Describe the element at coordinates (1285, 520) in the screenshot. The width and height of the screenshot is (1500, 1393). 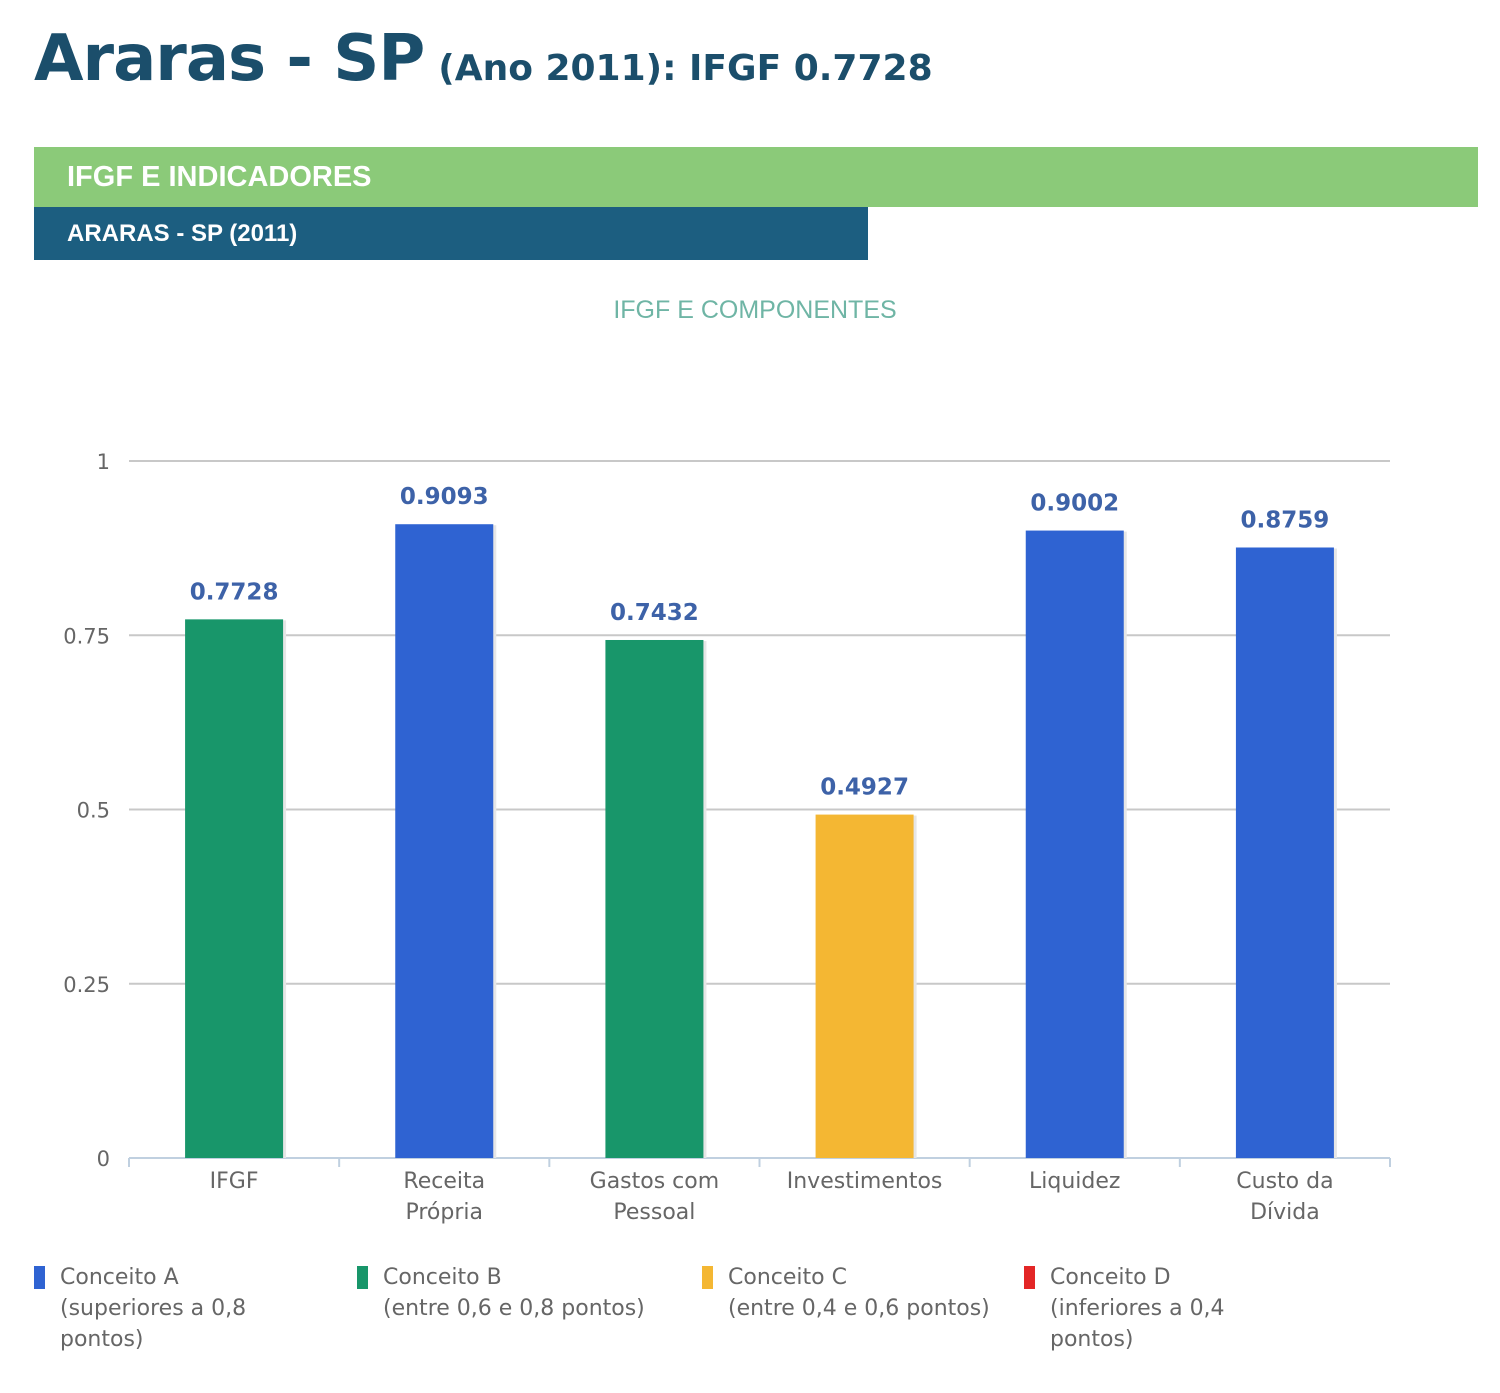
I see `data-label: 0.8759` at that location.